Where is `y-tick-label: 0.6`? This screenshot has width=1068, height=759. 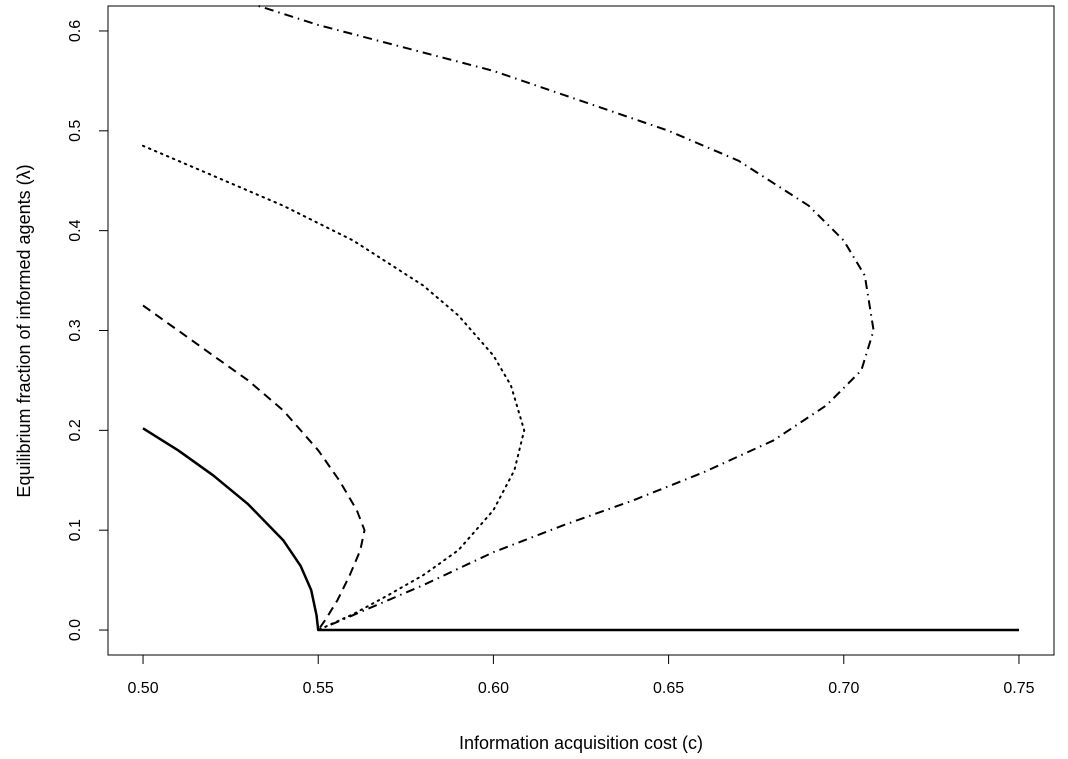
y-tick-label: 0.6 is located at coordinates (75, 31).